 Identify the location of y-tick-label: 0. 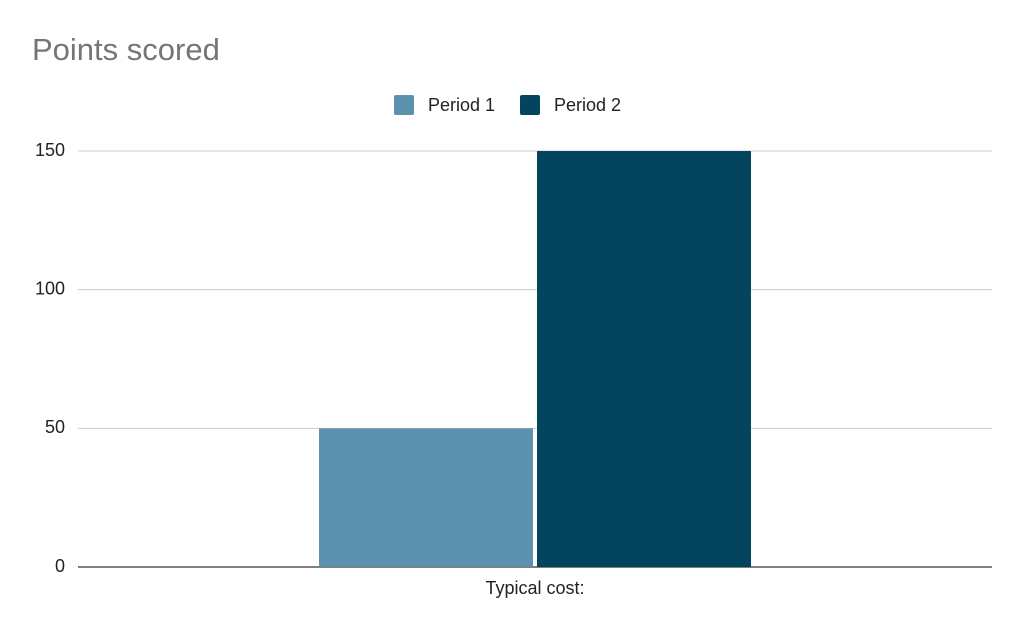
(60, 566).